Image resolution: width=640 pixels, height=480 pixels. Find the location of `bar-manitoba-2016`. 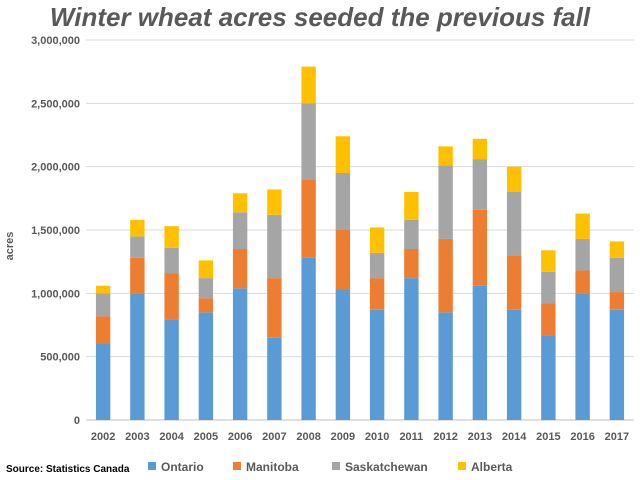

bar-manitoba-2016 is located at coordinates (582, 282).